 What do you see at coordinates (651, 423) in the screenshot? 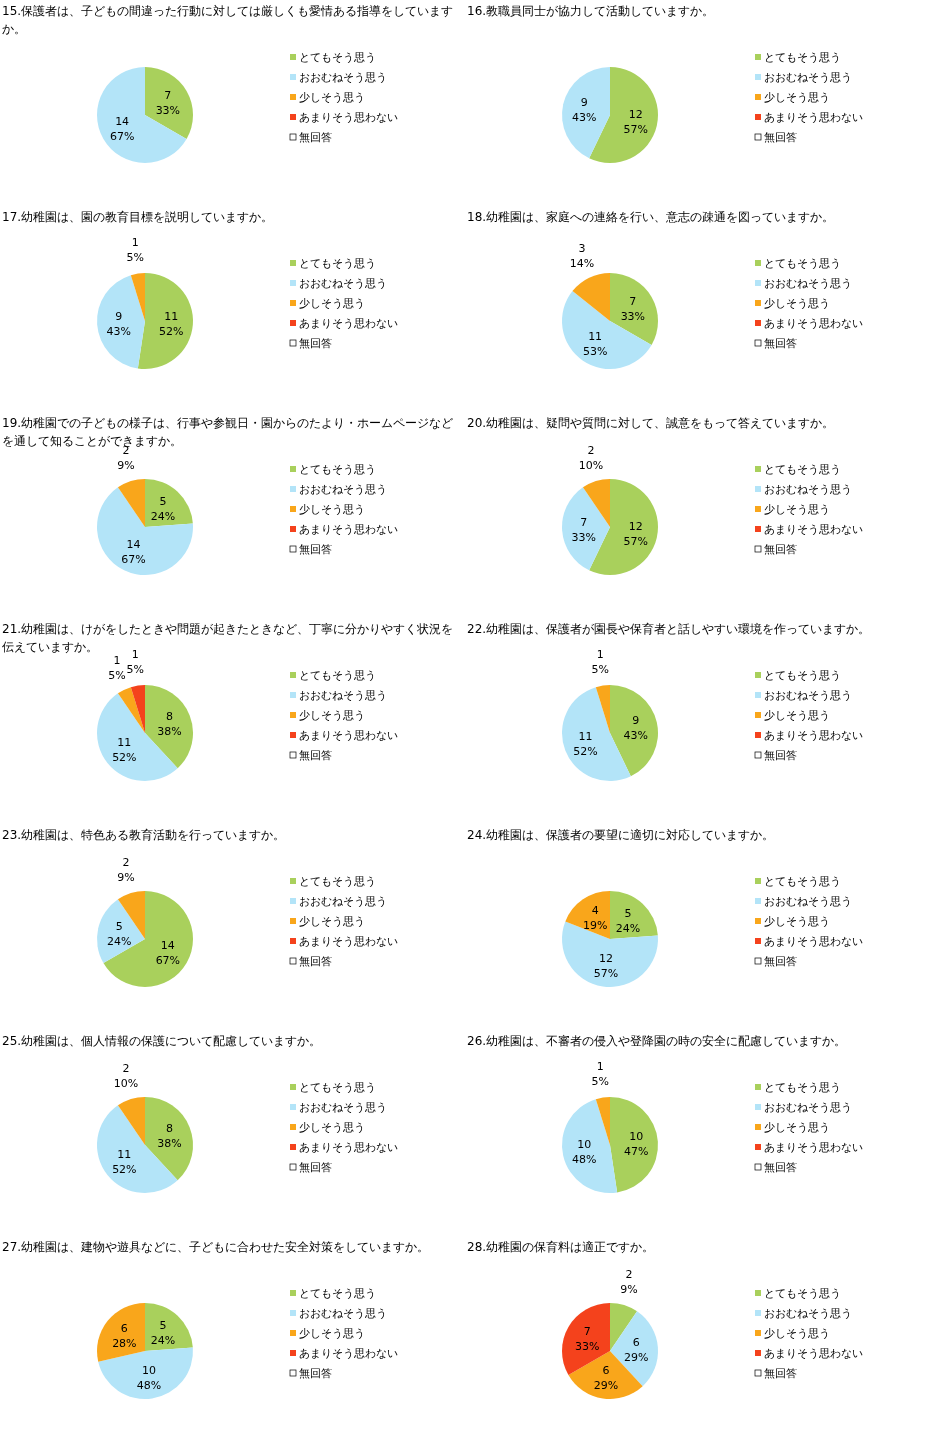
I see `chart-title: 20.幼稚園は、疑問や質問に対して、誠意をもって答えていますか。` at bounding box center [651, 423].